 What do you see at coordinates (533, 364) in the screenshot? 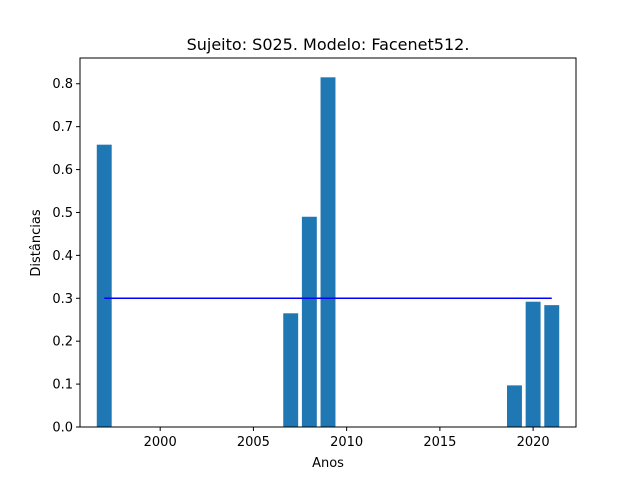
I see `bar-2020` at bounding box center [533, 364].